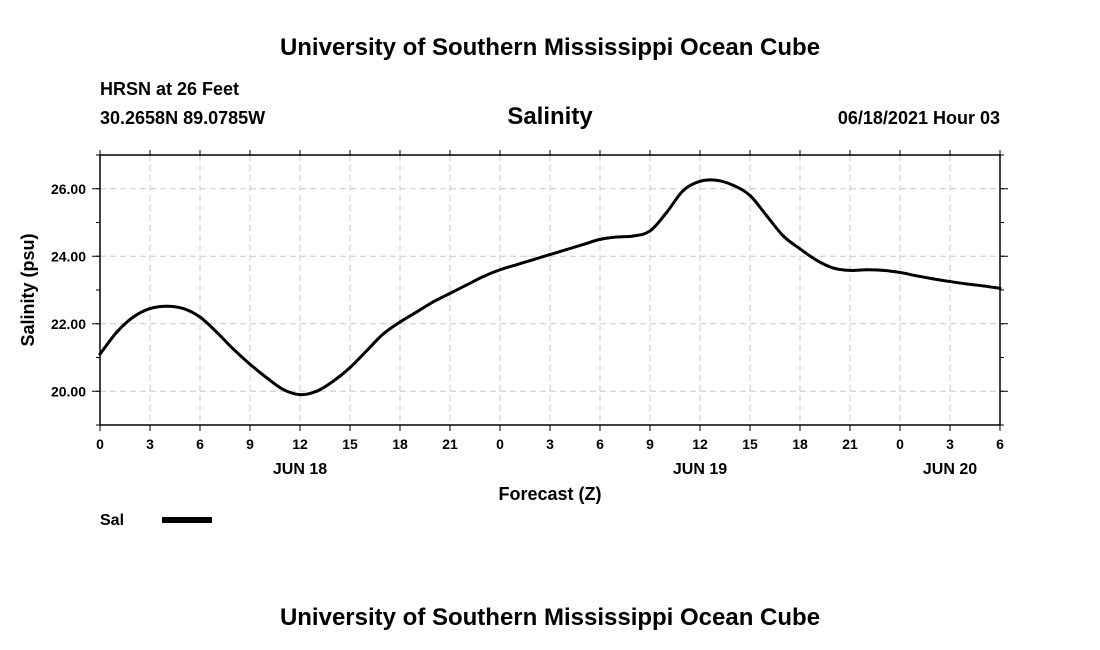 The height and width of the screenshot is (650, 1100). Describe the element at coordinates (950, 469) in the screenshot. I see `date-label: JUN 20` at that location.